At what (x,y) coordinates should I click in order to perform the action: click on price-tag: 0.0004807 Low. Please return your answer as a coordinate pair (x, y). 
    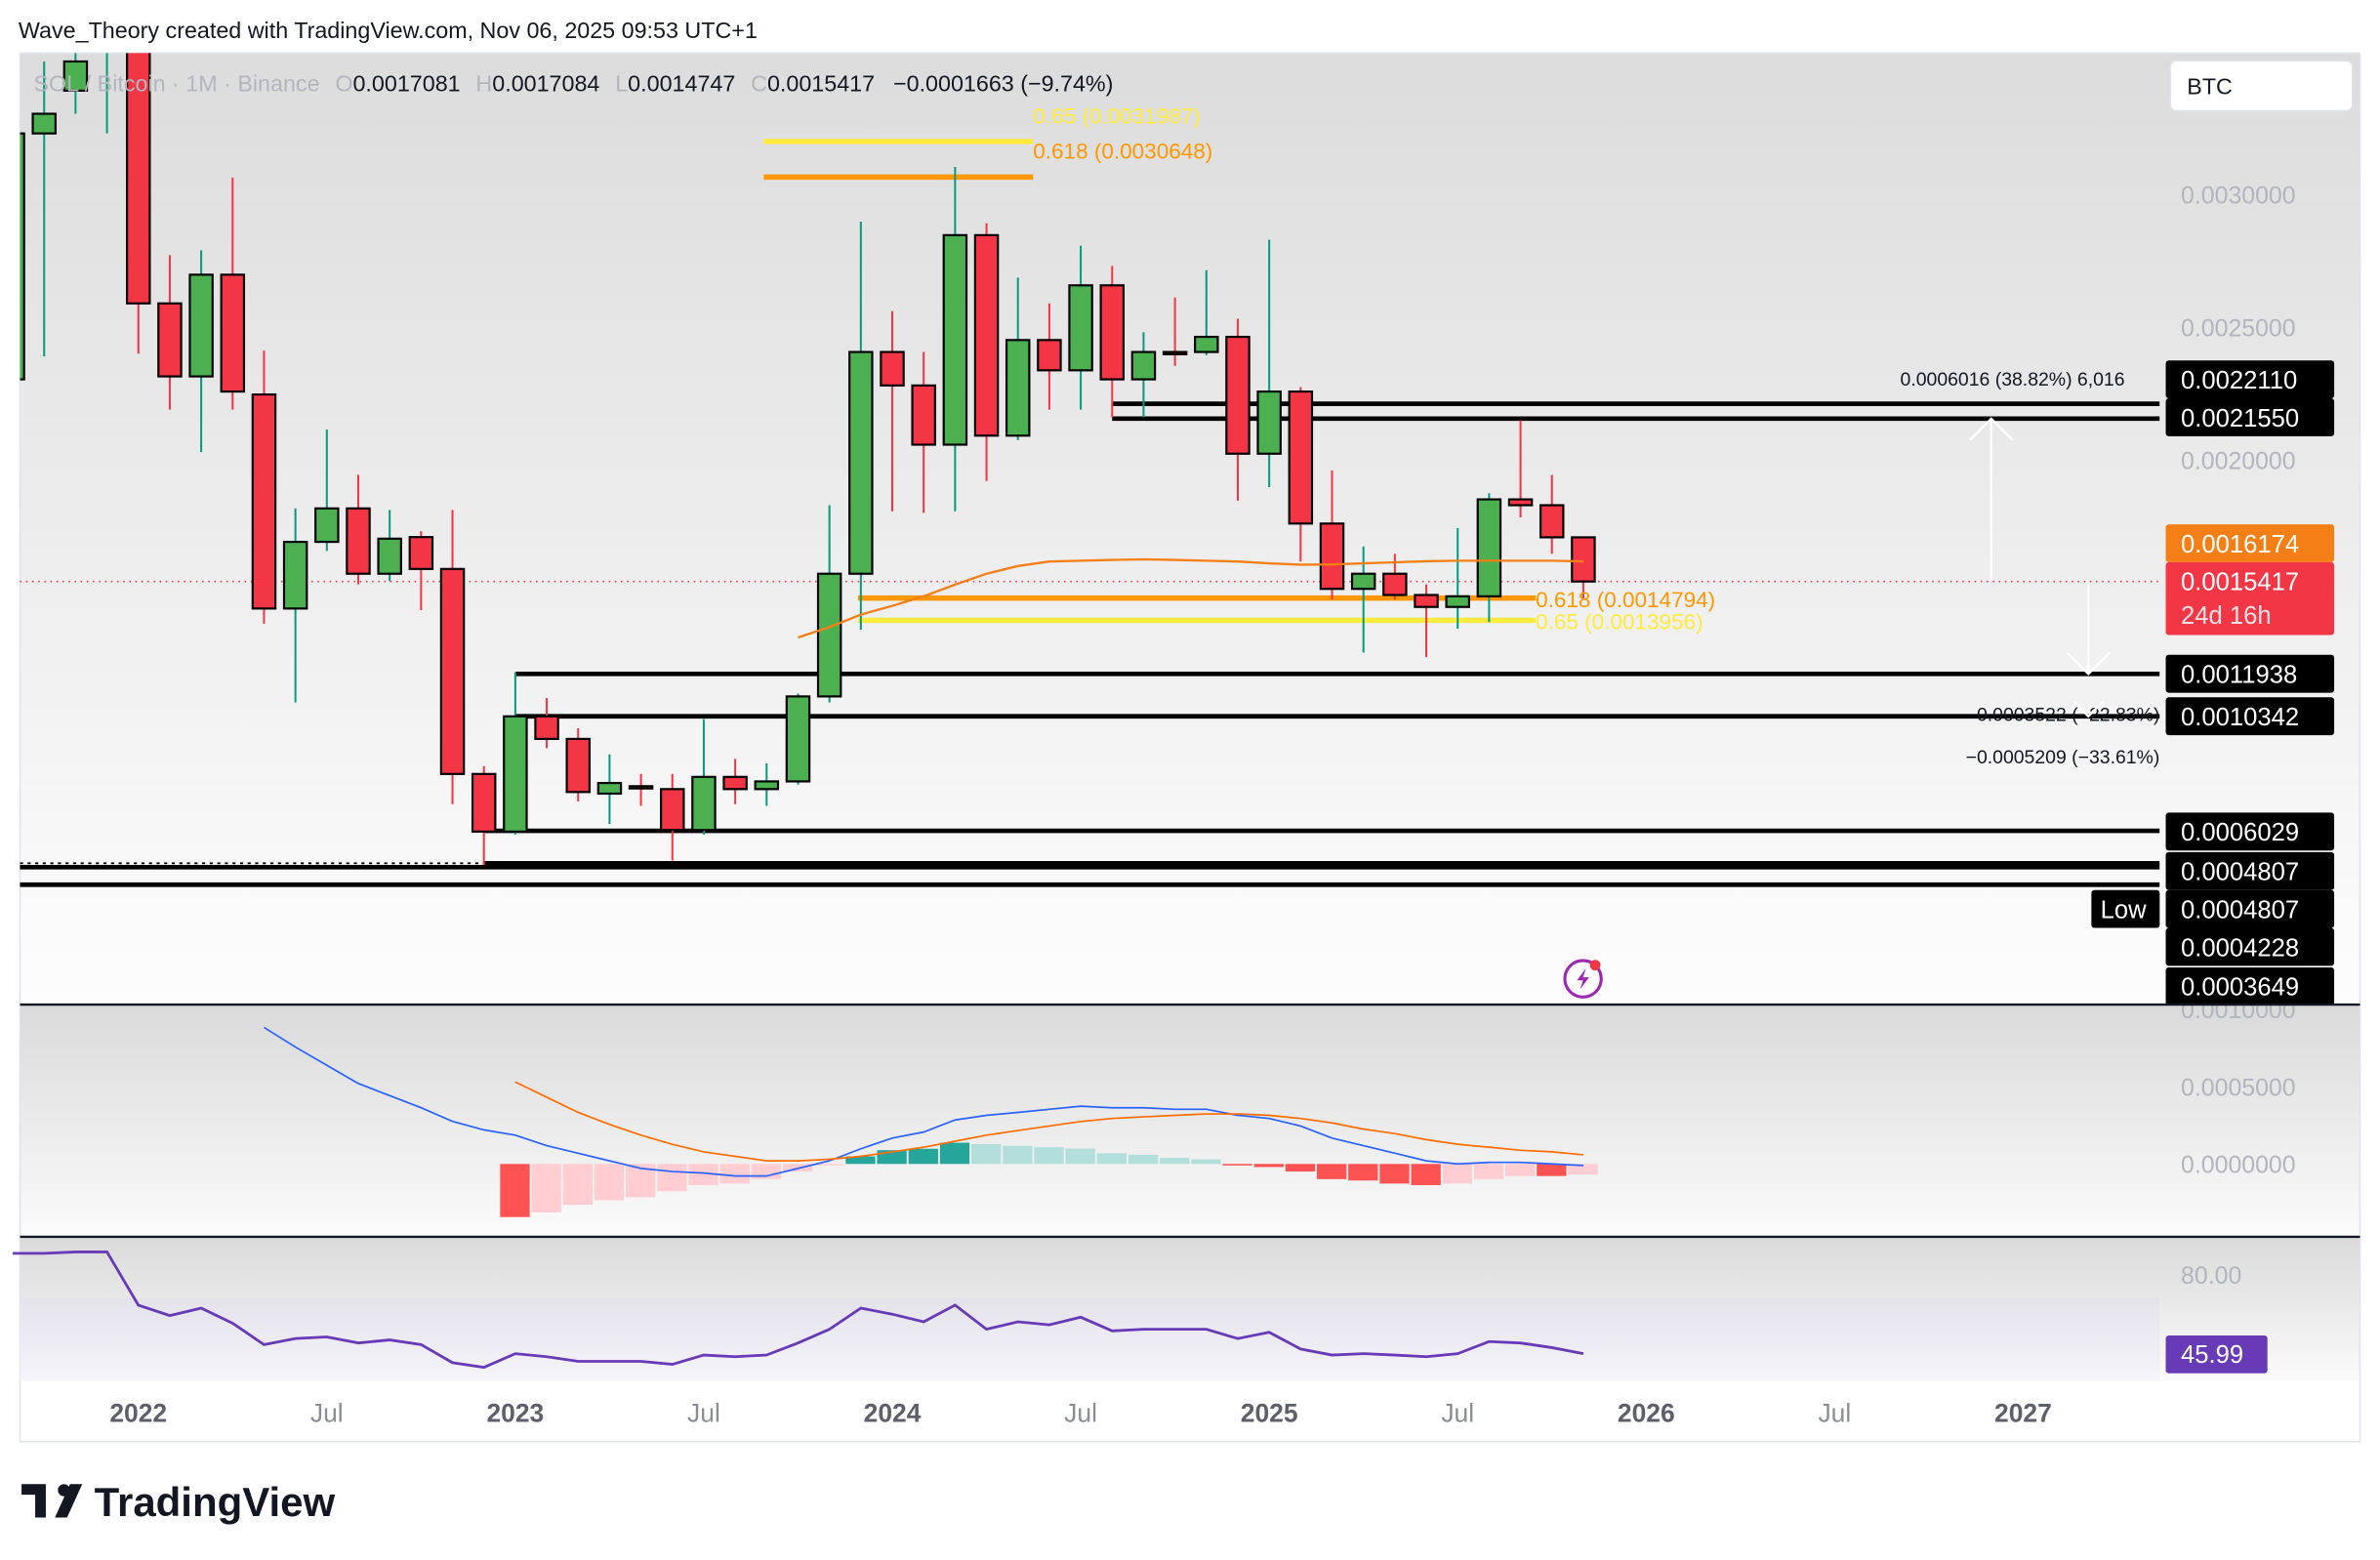
    Looking at the image, I should click on (2213, 908).